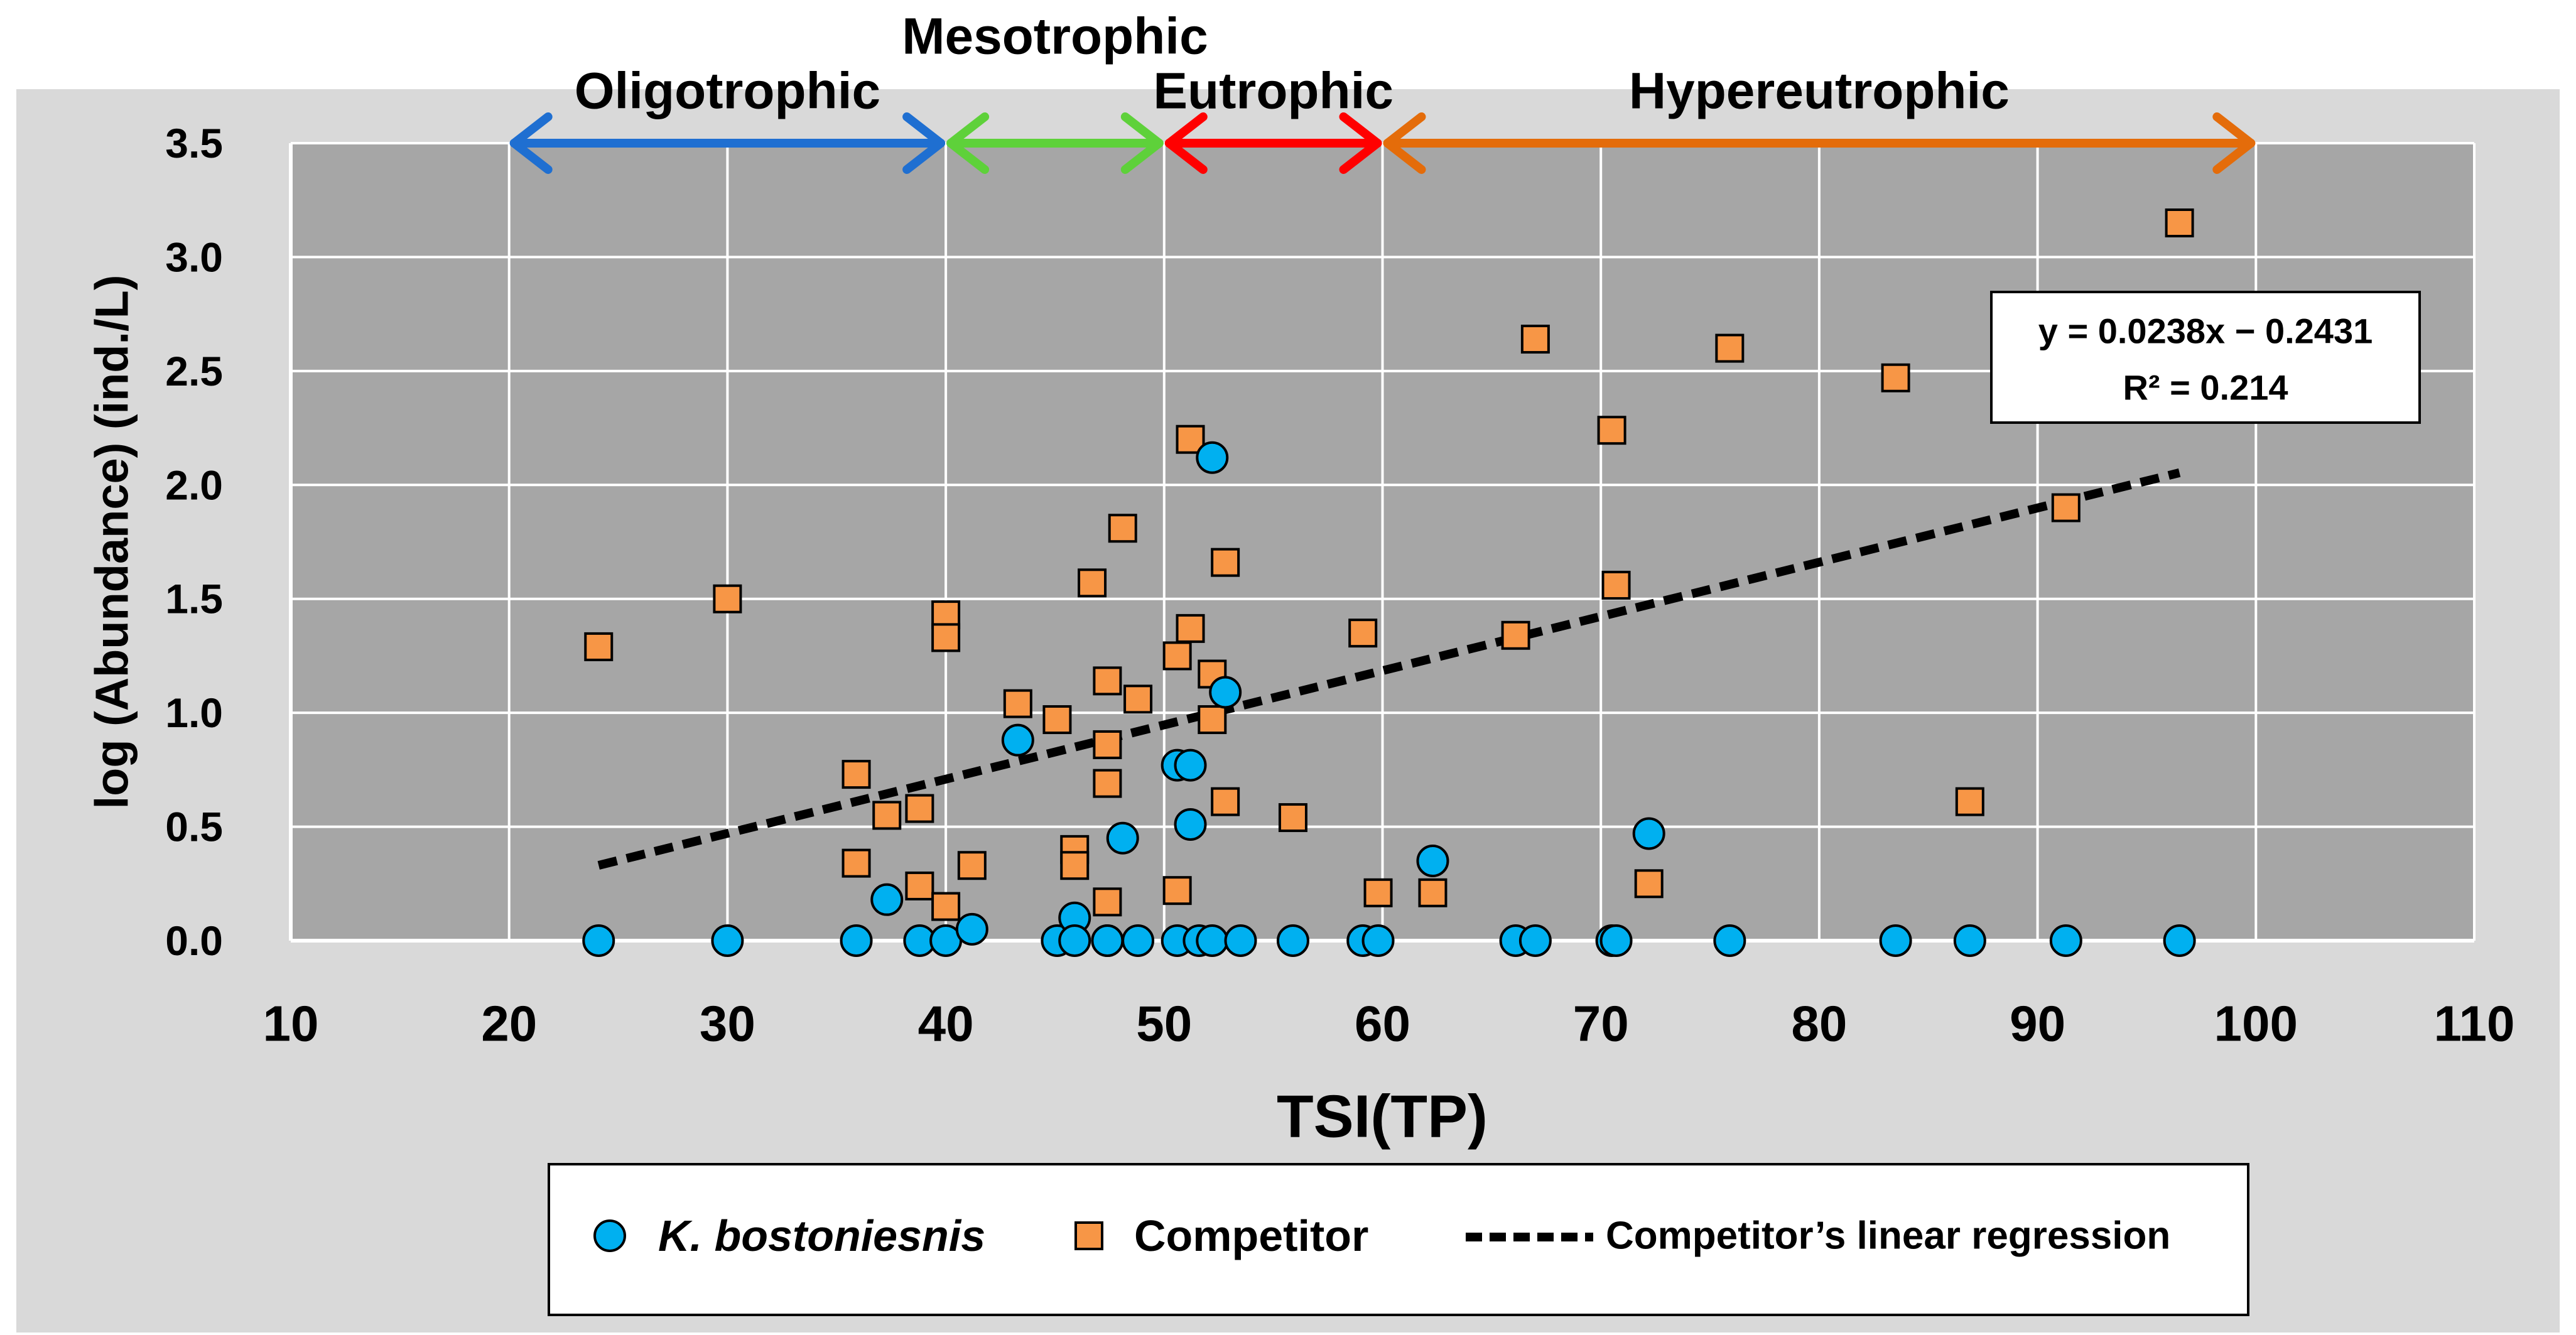 Image resolution: width=2576 pixels, height=1335 pixels. What do you see at coordinates (2038, 1024) in the screenshot?
I see `x-tick-label: 90` at bounding box center [2038, 1024].